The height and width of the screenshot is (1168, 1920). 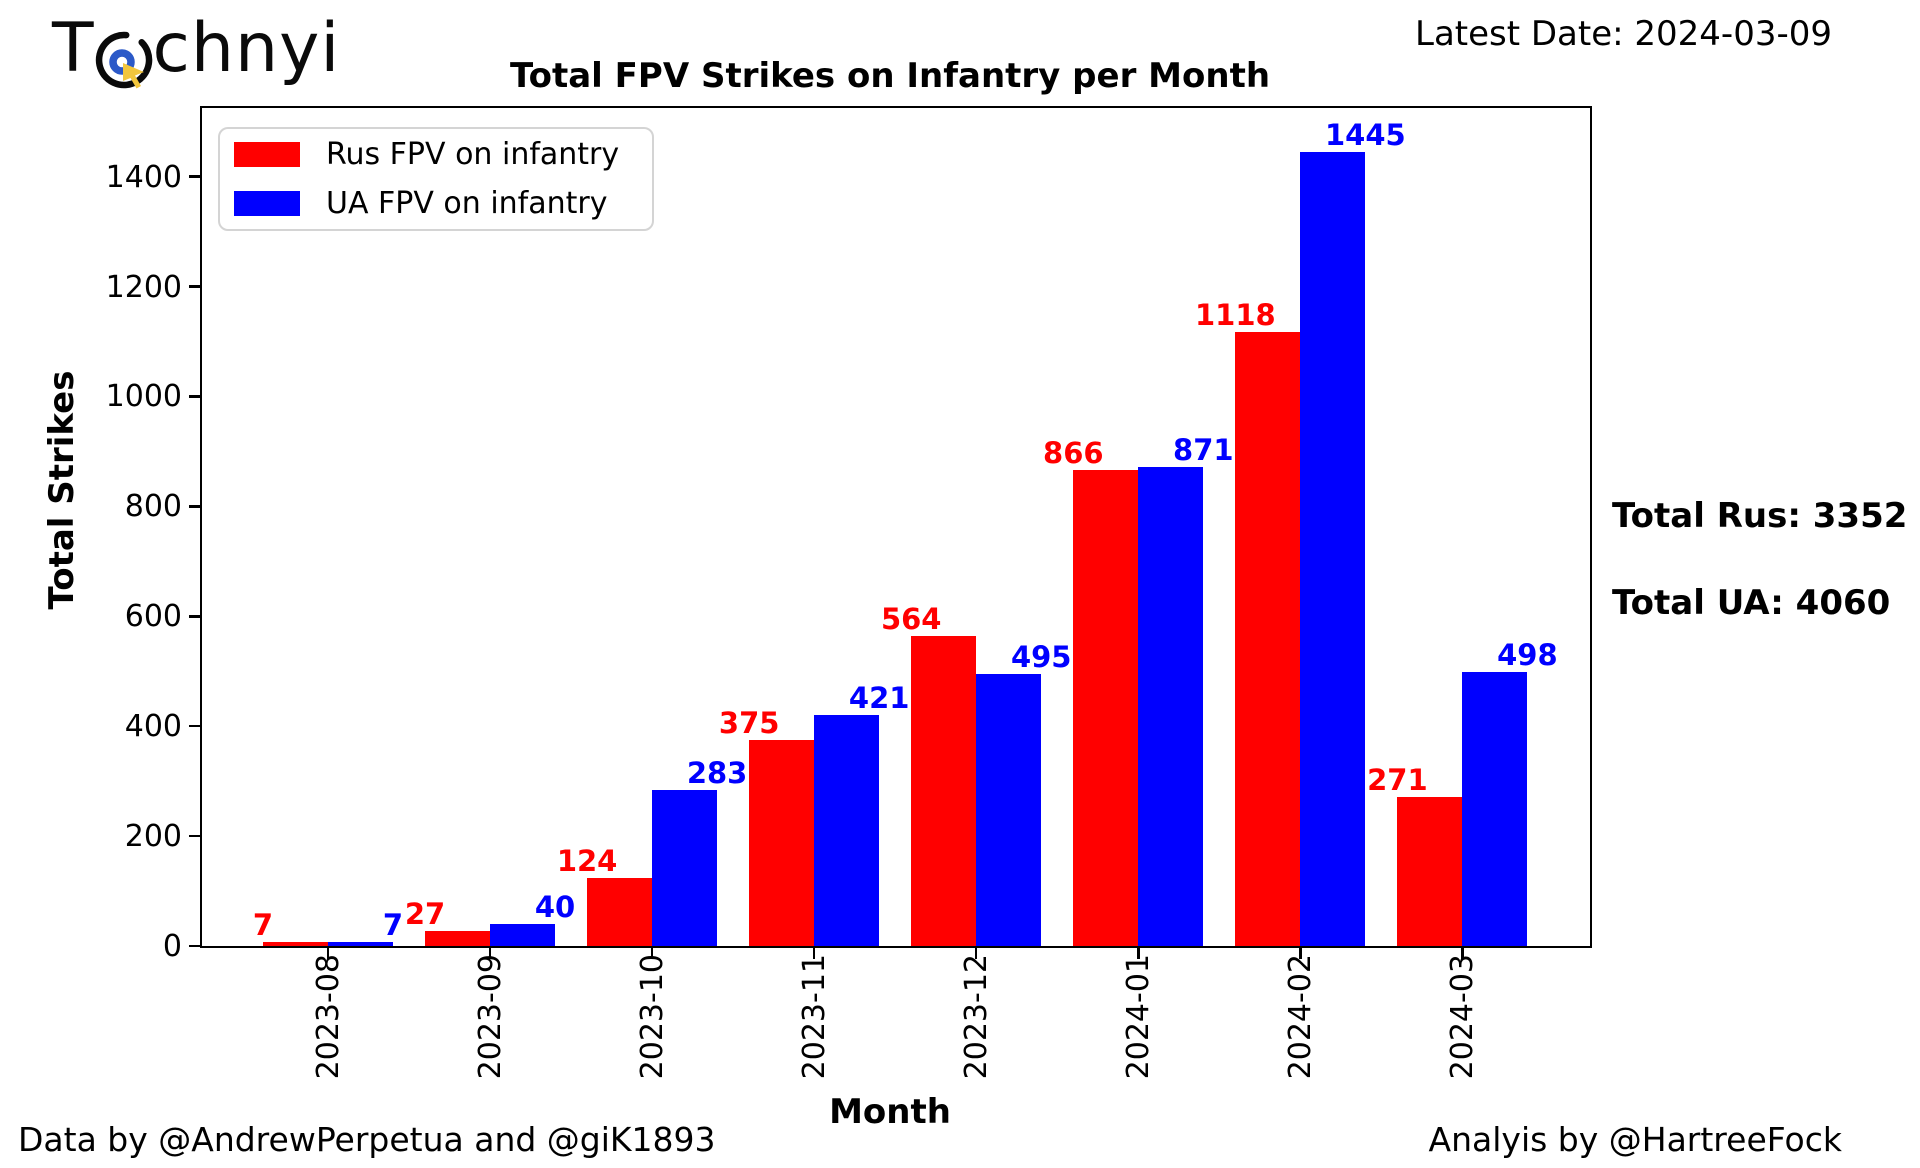 What do you see at coordinates (153, 727) in the screenshot?
I see `y-tick-label: 400` at bounding box center [153, 727].